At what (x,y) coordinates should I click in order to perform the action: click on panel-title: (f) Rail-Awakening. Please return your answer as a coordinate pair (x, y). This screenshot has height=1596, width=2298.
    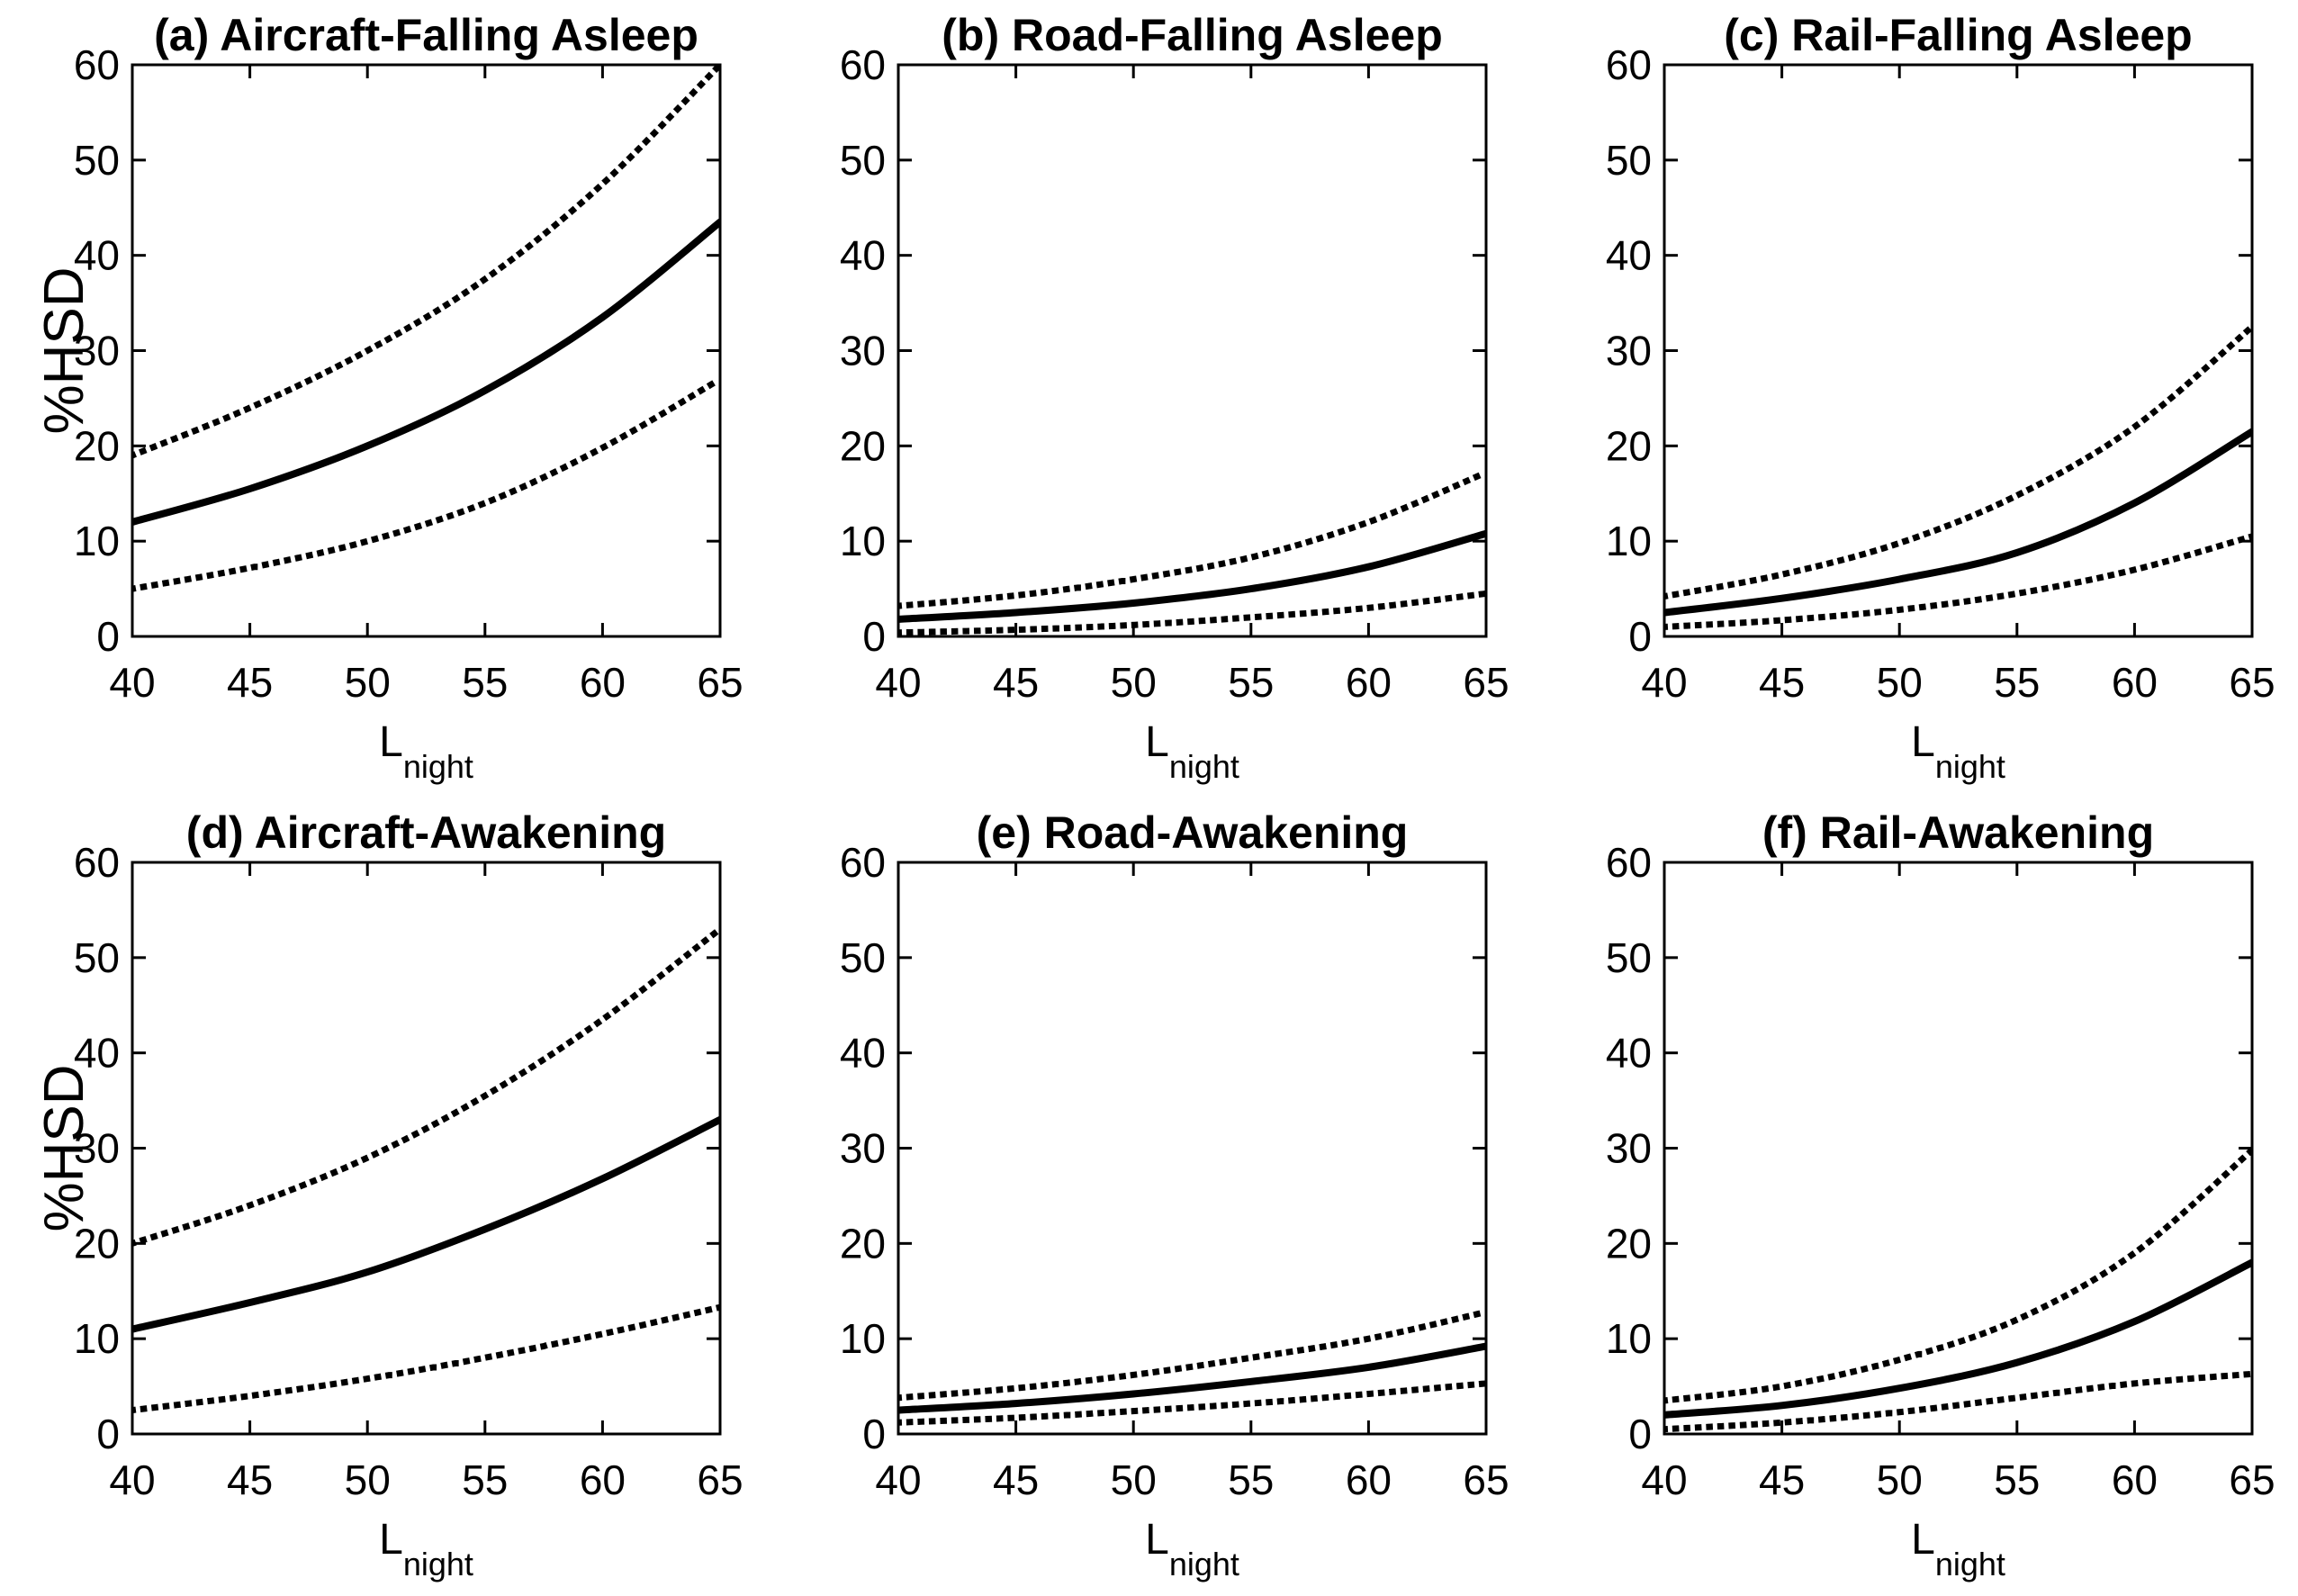
    Looking at the image, I should click on (1958, 832).